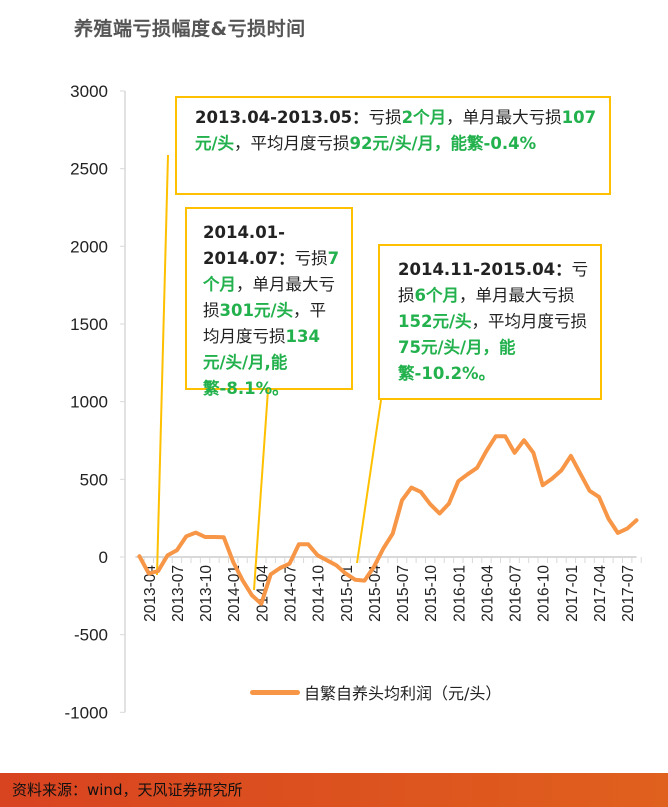 The image size is (668, 807). Describe the element at coordinates (403, 593) in the screenshot. I see `x-tick-label: 2015-07` at that location.